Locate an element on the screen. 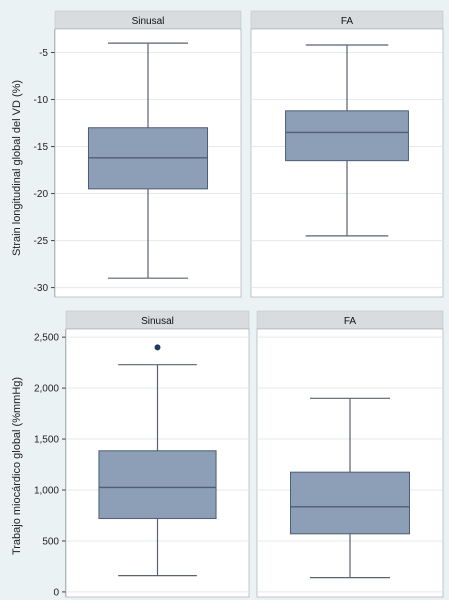 Image resolution: width=449 pixels, height=600 pixels. y-tick-label: -10 is located at coordinates (41, 100).